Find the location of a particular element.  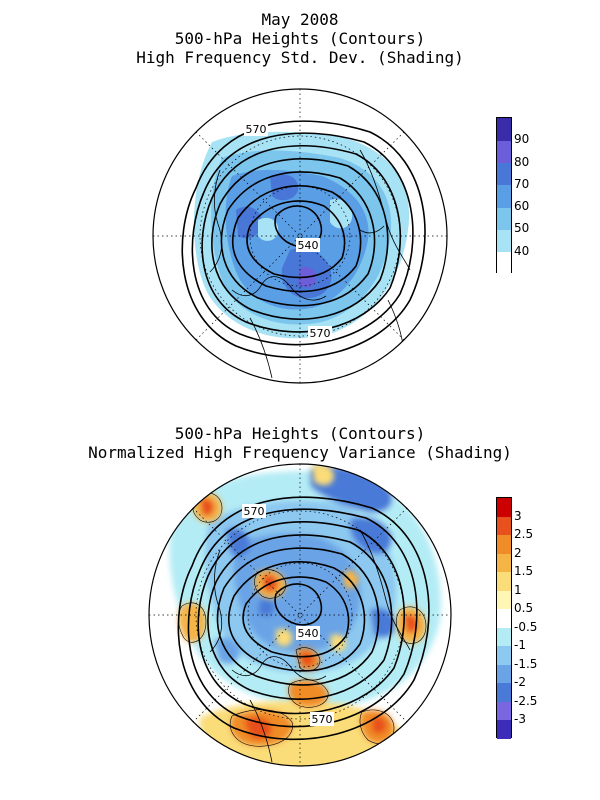

colorbar-tick-label: -1.5 is located at coordinates (526, 663).